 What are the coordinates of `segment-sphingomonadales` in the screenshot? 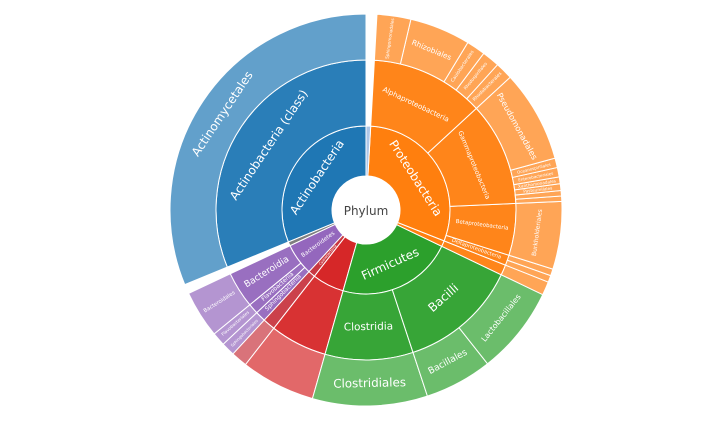 It's located at (392, 39).